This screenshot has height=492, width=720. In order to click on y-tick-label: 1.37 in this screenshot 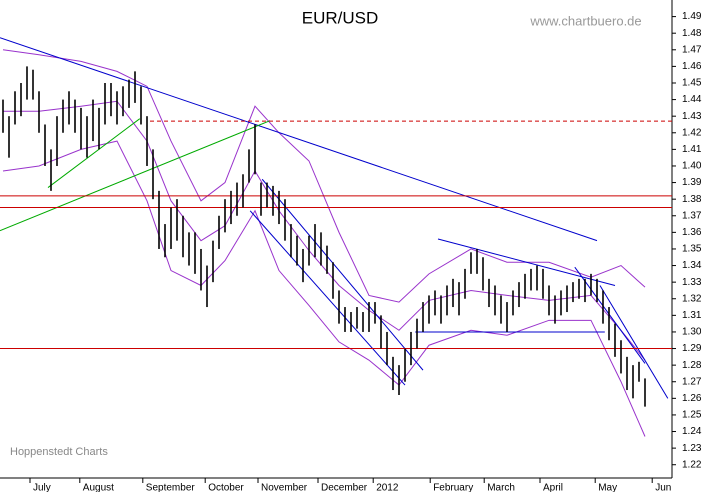, I will do `click(692, 215)`.